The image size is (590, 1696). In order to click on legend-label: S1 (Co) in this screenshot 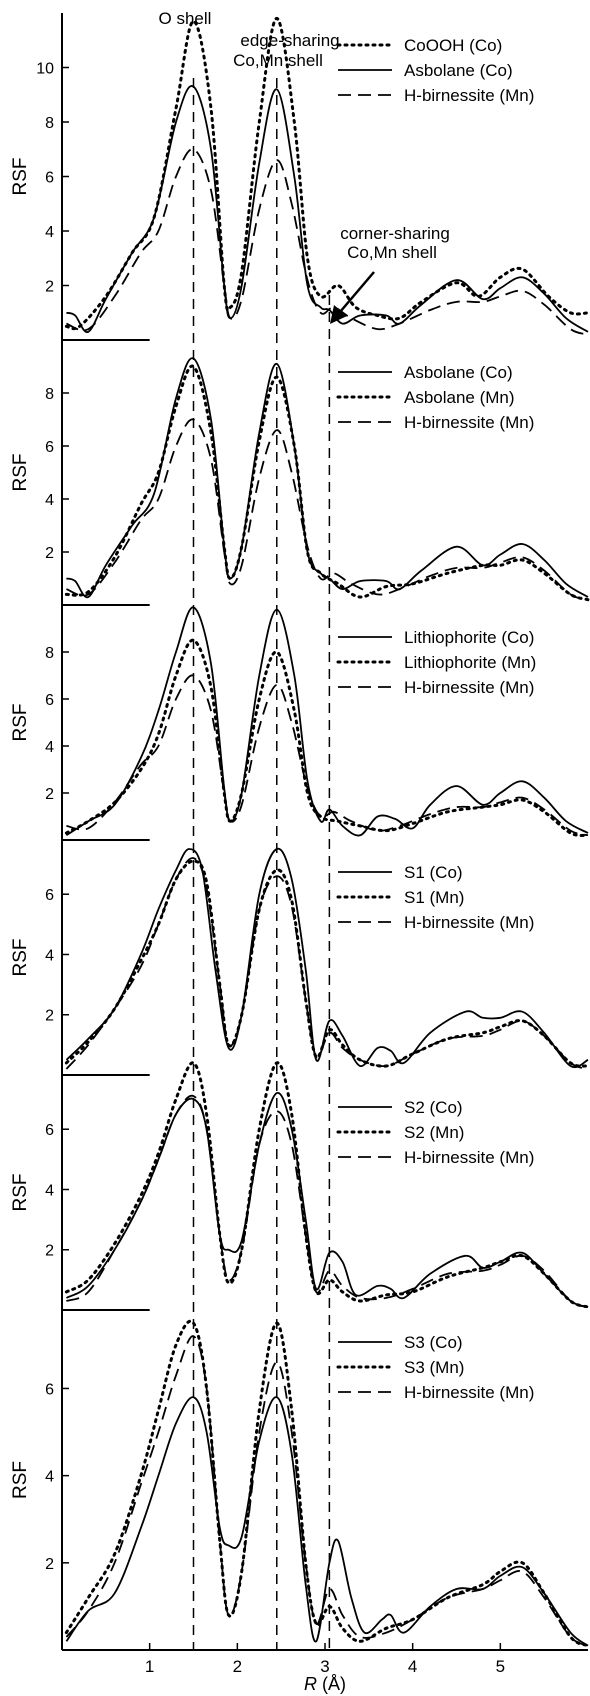, I will do `click(433, 872)`.